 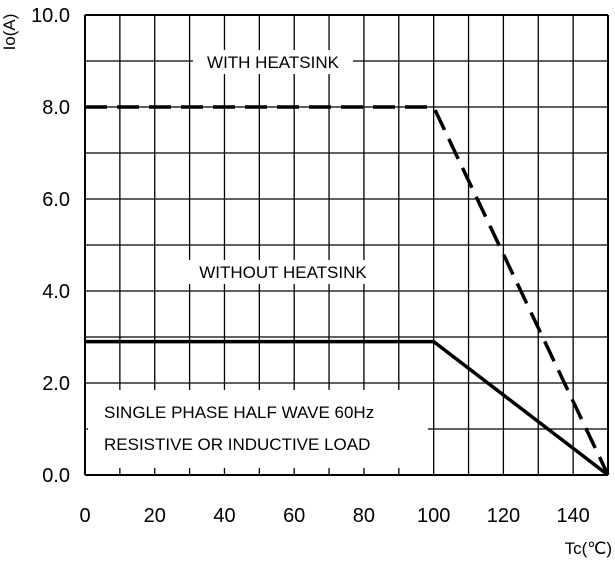 What do you see at coordinates (50, 246) in the screenshot?
I see `y-tick-labels: 0.0 2.0 4.0 6.0 8.0 10.0` at bounding box center [50, 246].